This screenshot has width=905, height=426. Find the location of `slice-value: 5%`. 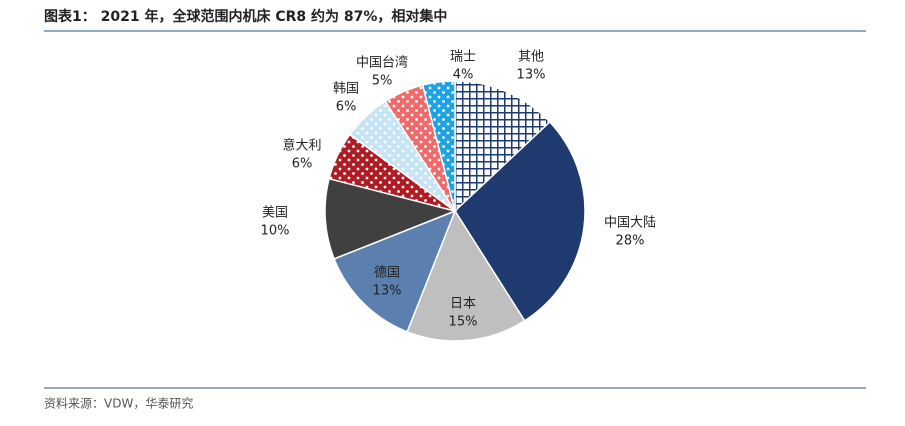

slice-value: 5% is located at coordinates (382, 81).